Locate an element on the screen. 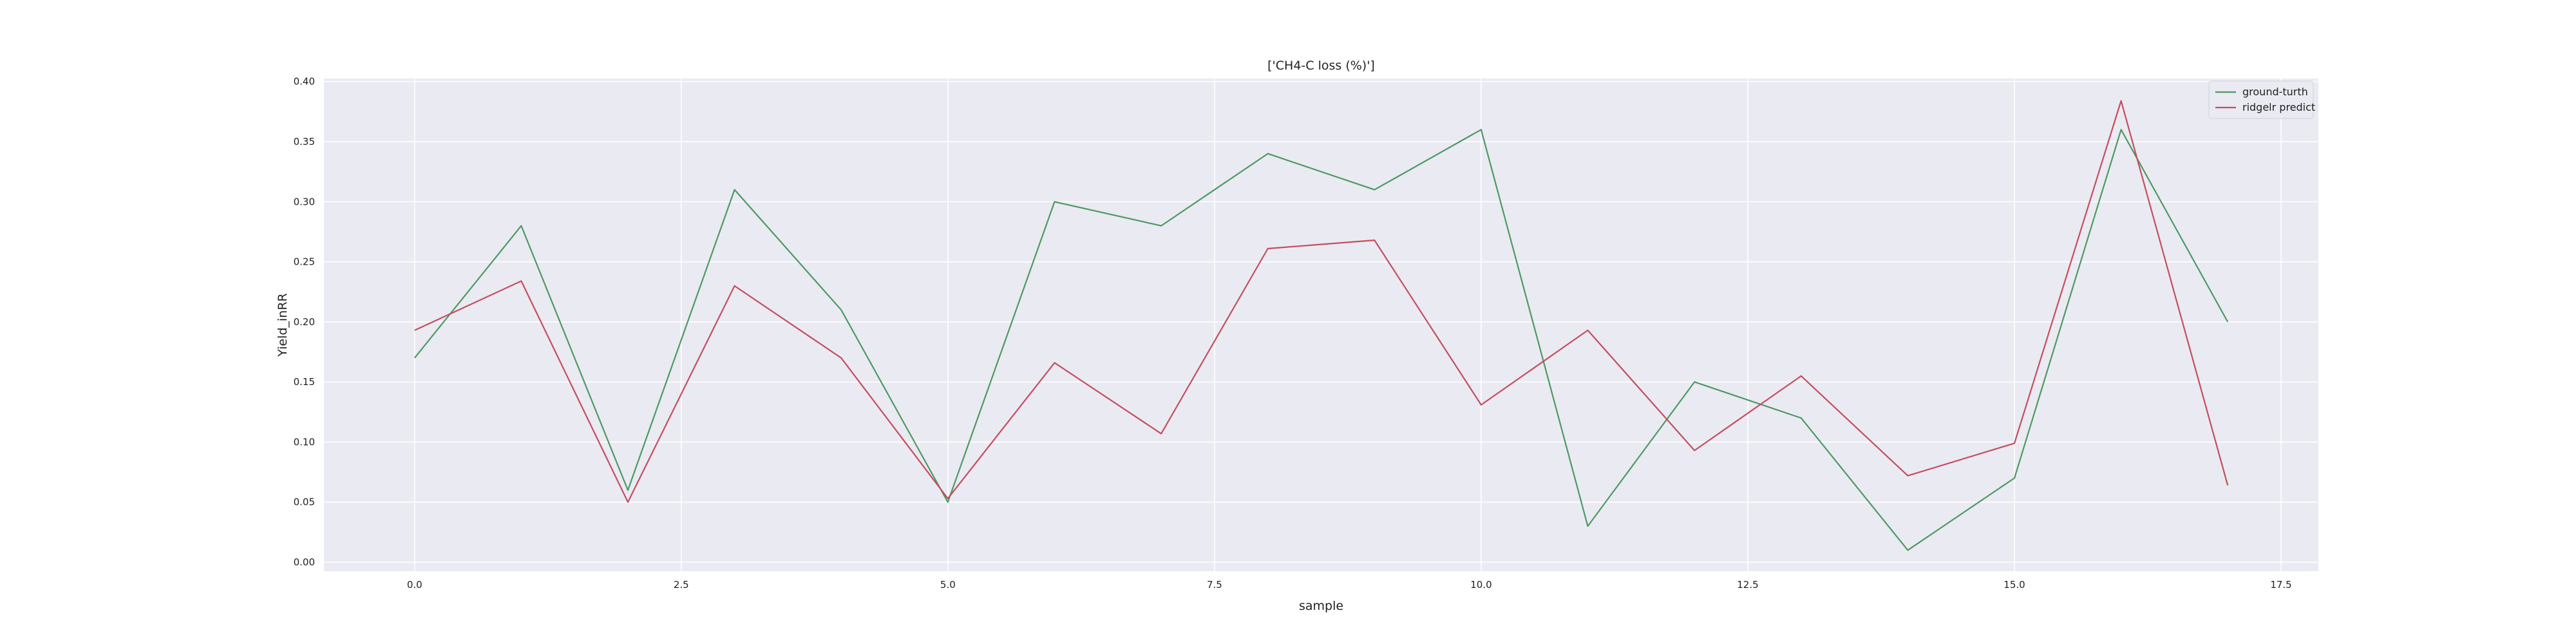  x-tick-label: 10.0 is located at coordinates (1481, 585).